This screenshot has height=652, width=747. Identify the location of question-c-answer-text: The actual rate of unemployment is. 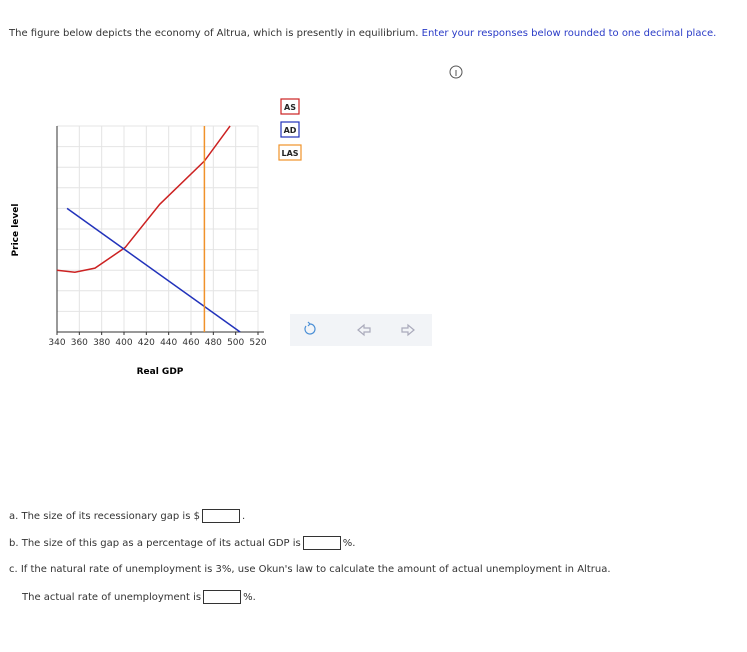
(112, 597).